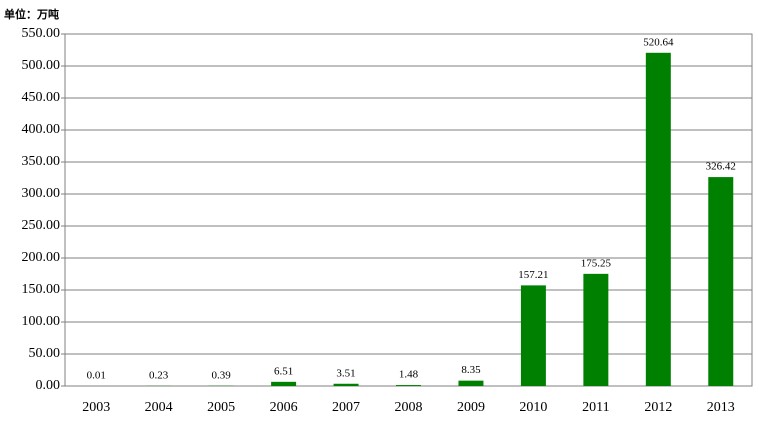 The height and width of the screenshot is (422, 759). I want to click on y-tick-label: 350.00, so click(41, 161).